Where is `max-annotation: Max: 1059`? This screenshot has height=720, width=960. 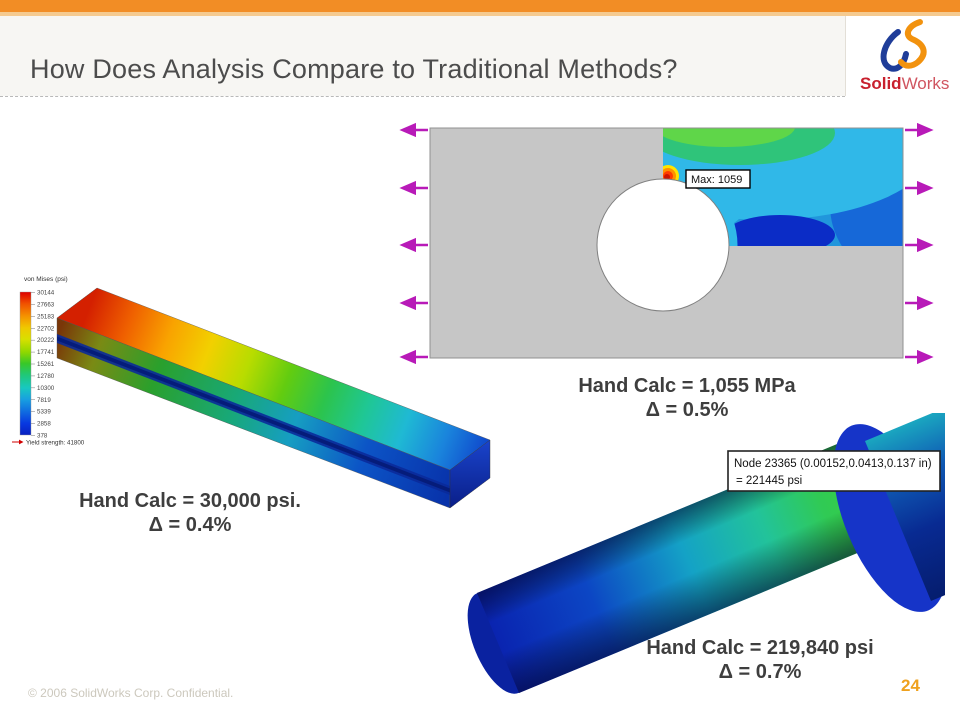 max-annotation: Max: 1059 is located at coordinates (718, 179).